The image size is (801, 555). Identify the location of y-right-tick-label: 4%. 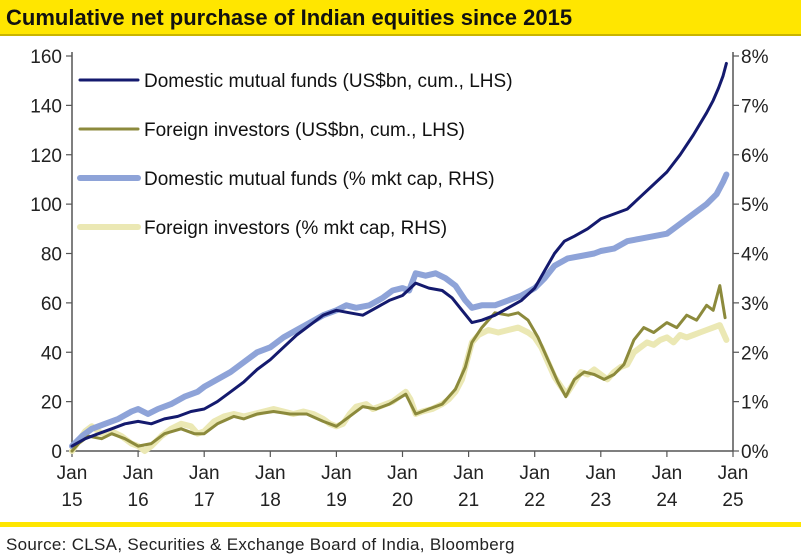
(755, 255).